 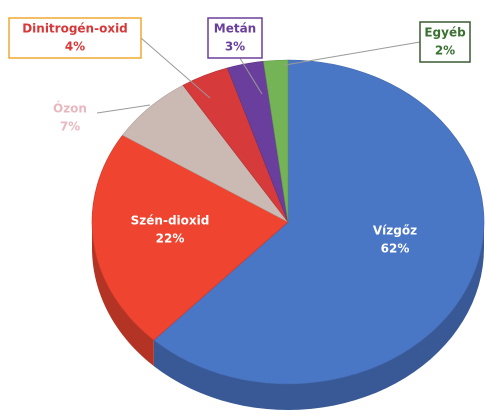 I want to click on slice-label: Szén-dioxid, so click(x=170, y=221).